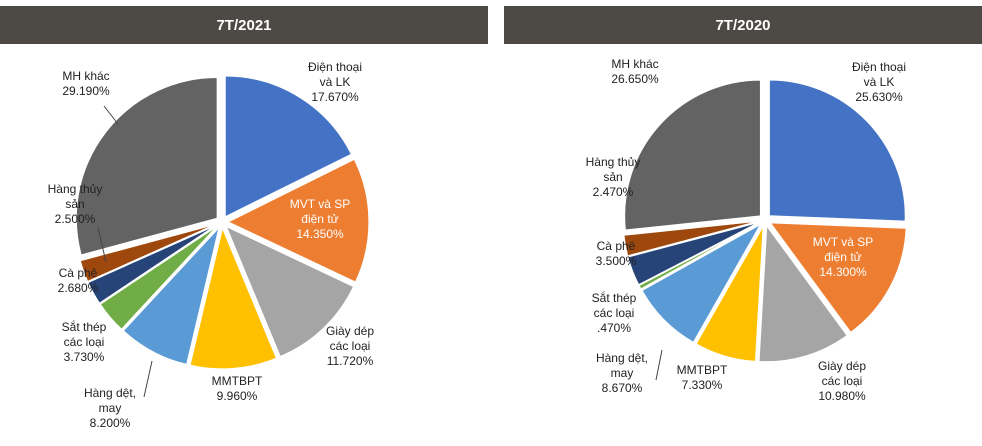 The width and height of the screenshot is (982, 446). Describe the element at coordinates (111, 115) in the screenshot. I see `leader-line-mh-khac` at that location.